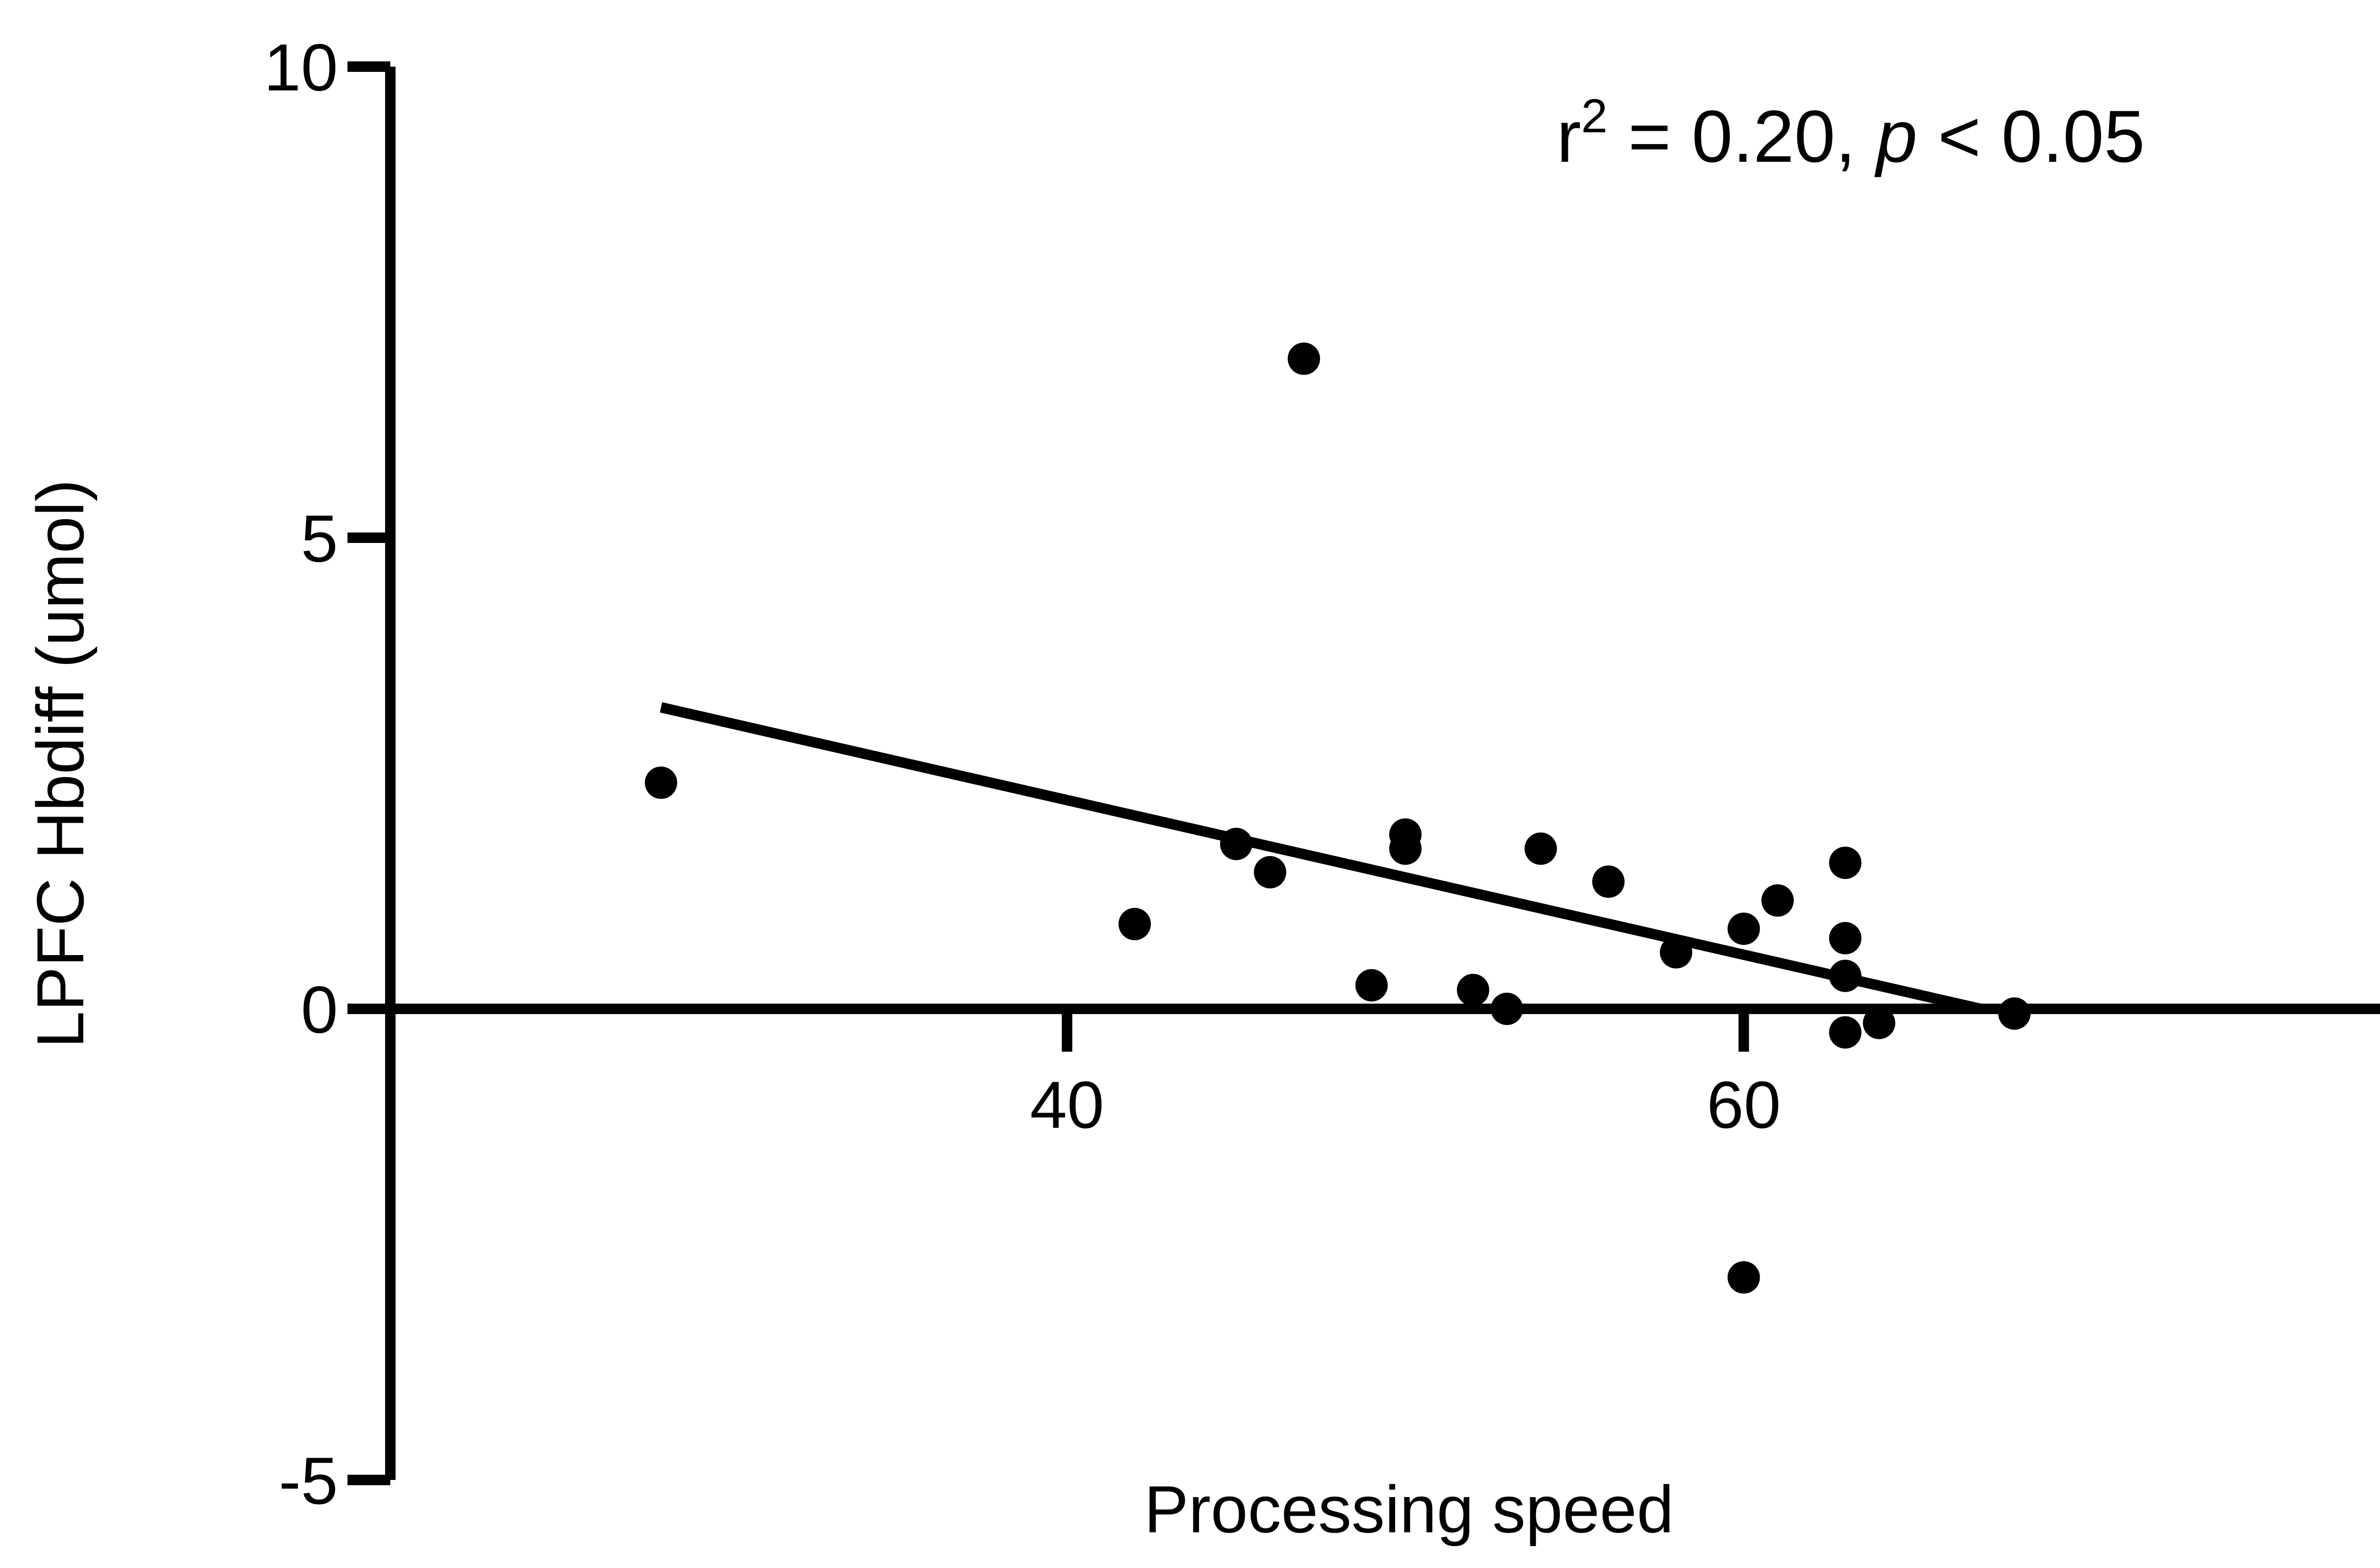  I want to click on annotation-p: p, so click(1895, 136).